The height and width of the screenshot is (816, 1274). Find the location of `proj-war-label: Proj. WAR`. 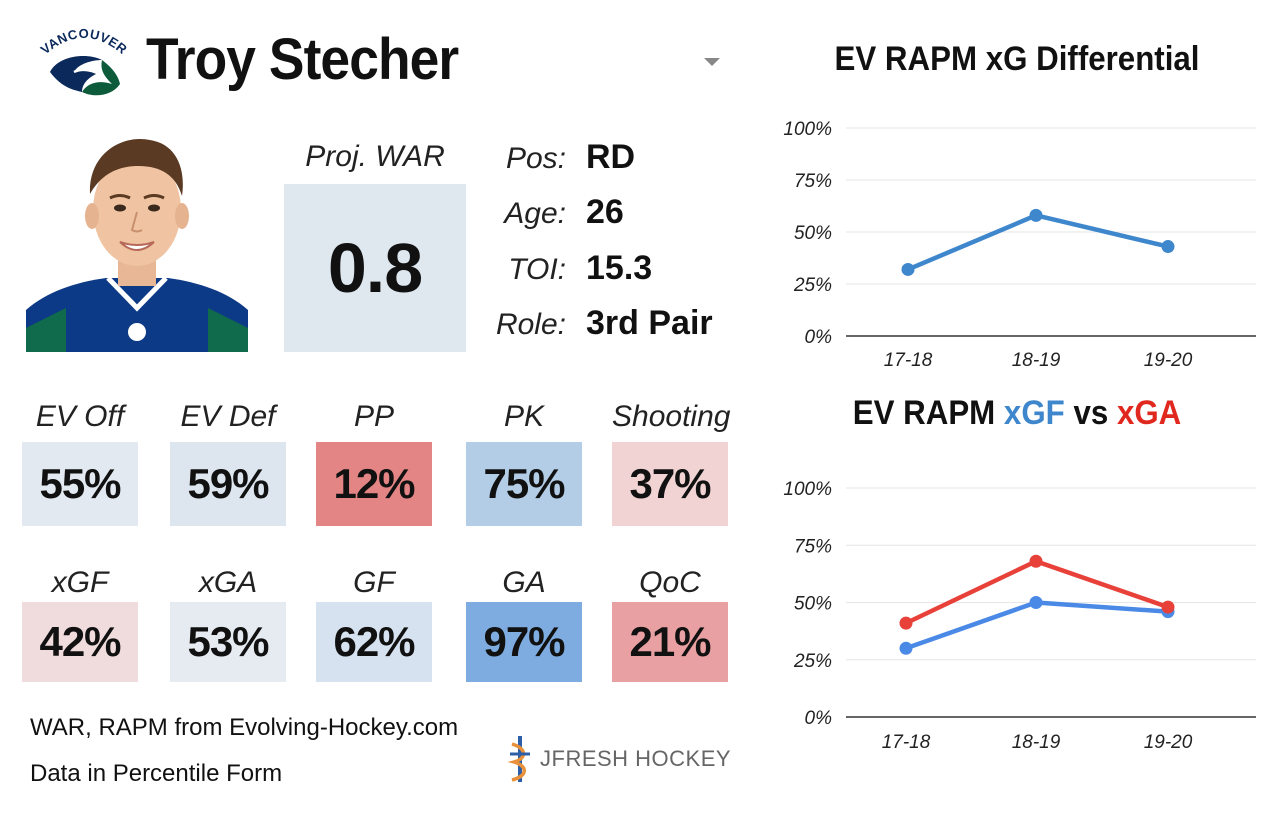

proj-war-label: Proj. WAR is located at coordinates (375, 156).